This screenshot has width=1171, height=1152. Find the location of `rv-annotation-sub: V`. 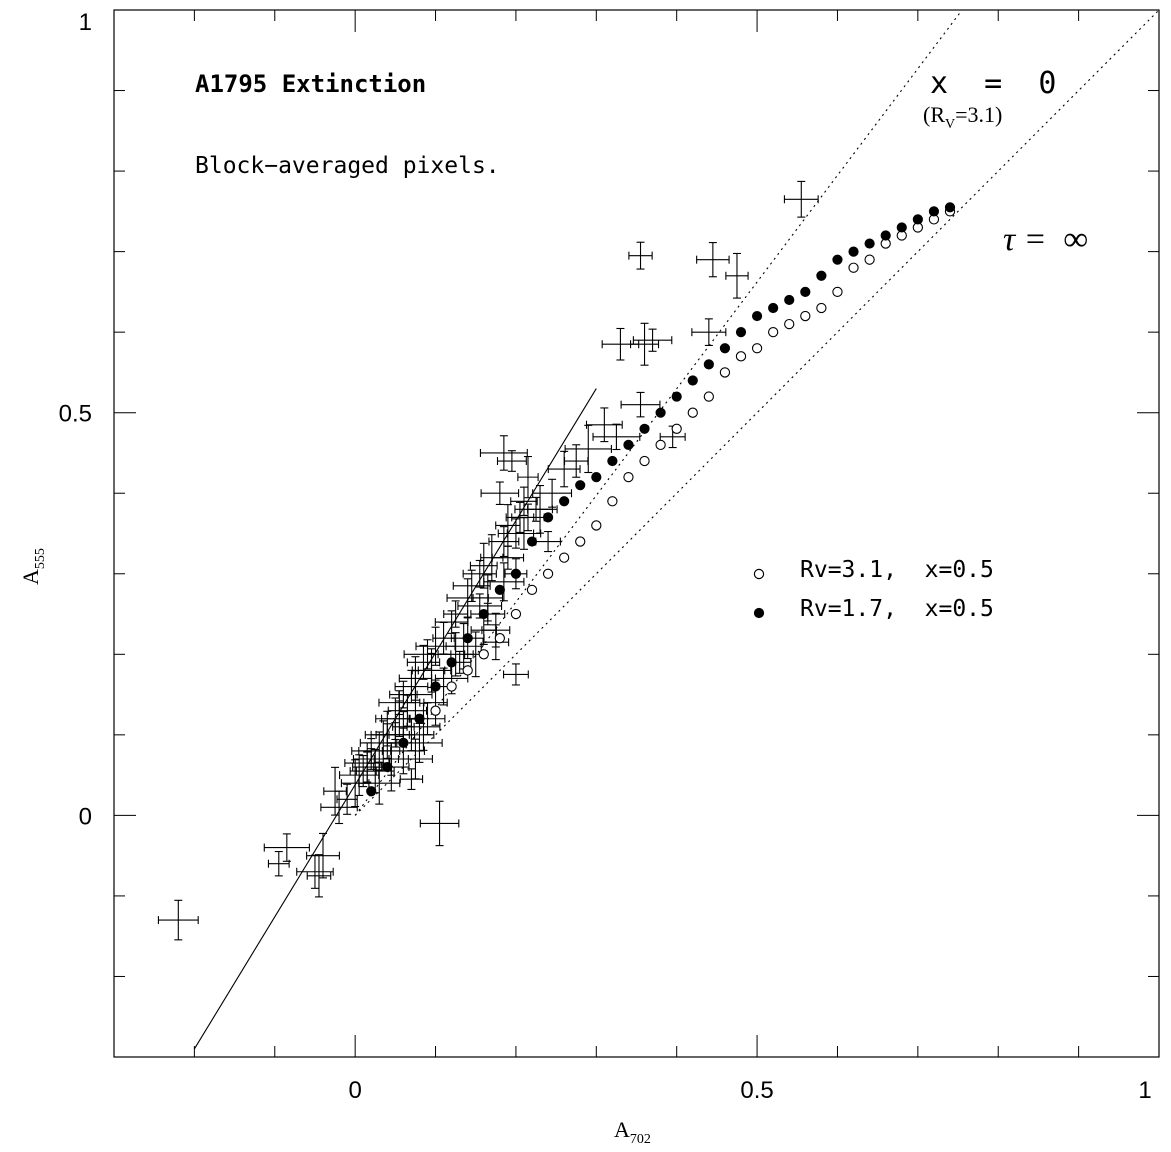

rv-annotation-sub: V is located at coordinates (950, 124).